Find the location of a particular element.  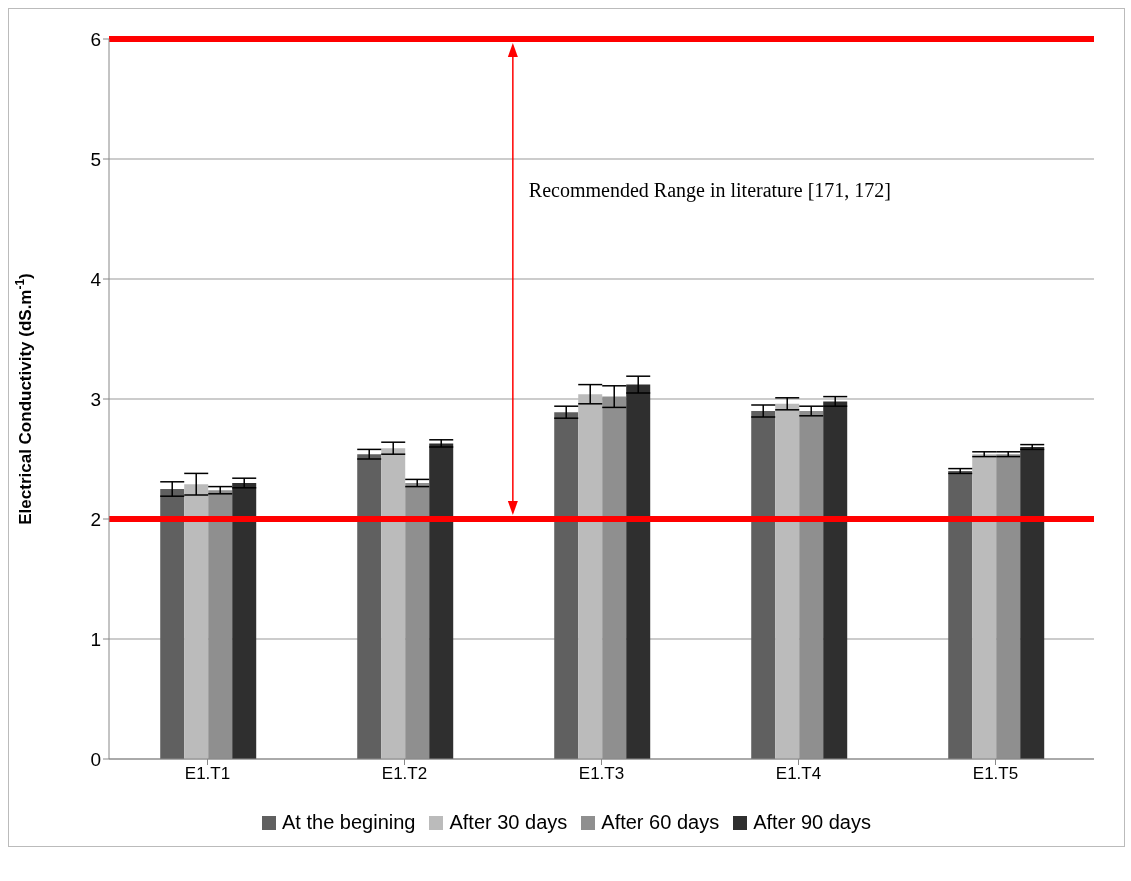

y-tick-label: 4 is located at coordinates (96, 279).